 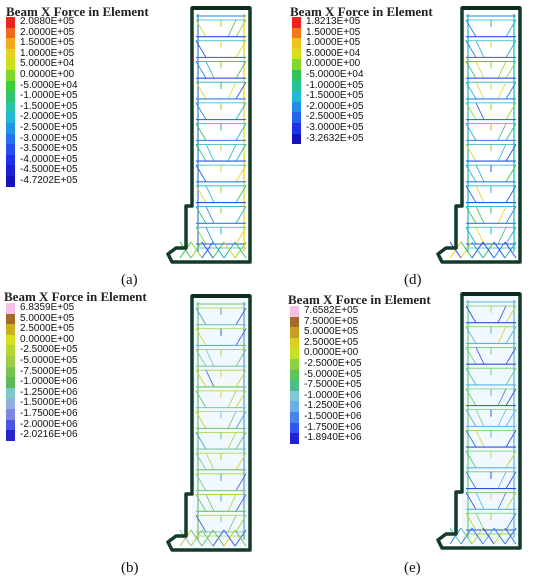 I want to click on legend-entry: -3.0000E+05, so click(x=328, y=127).